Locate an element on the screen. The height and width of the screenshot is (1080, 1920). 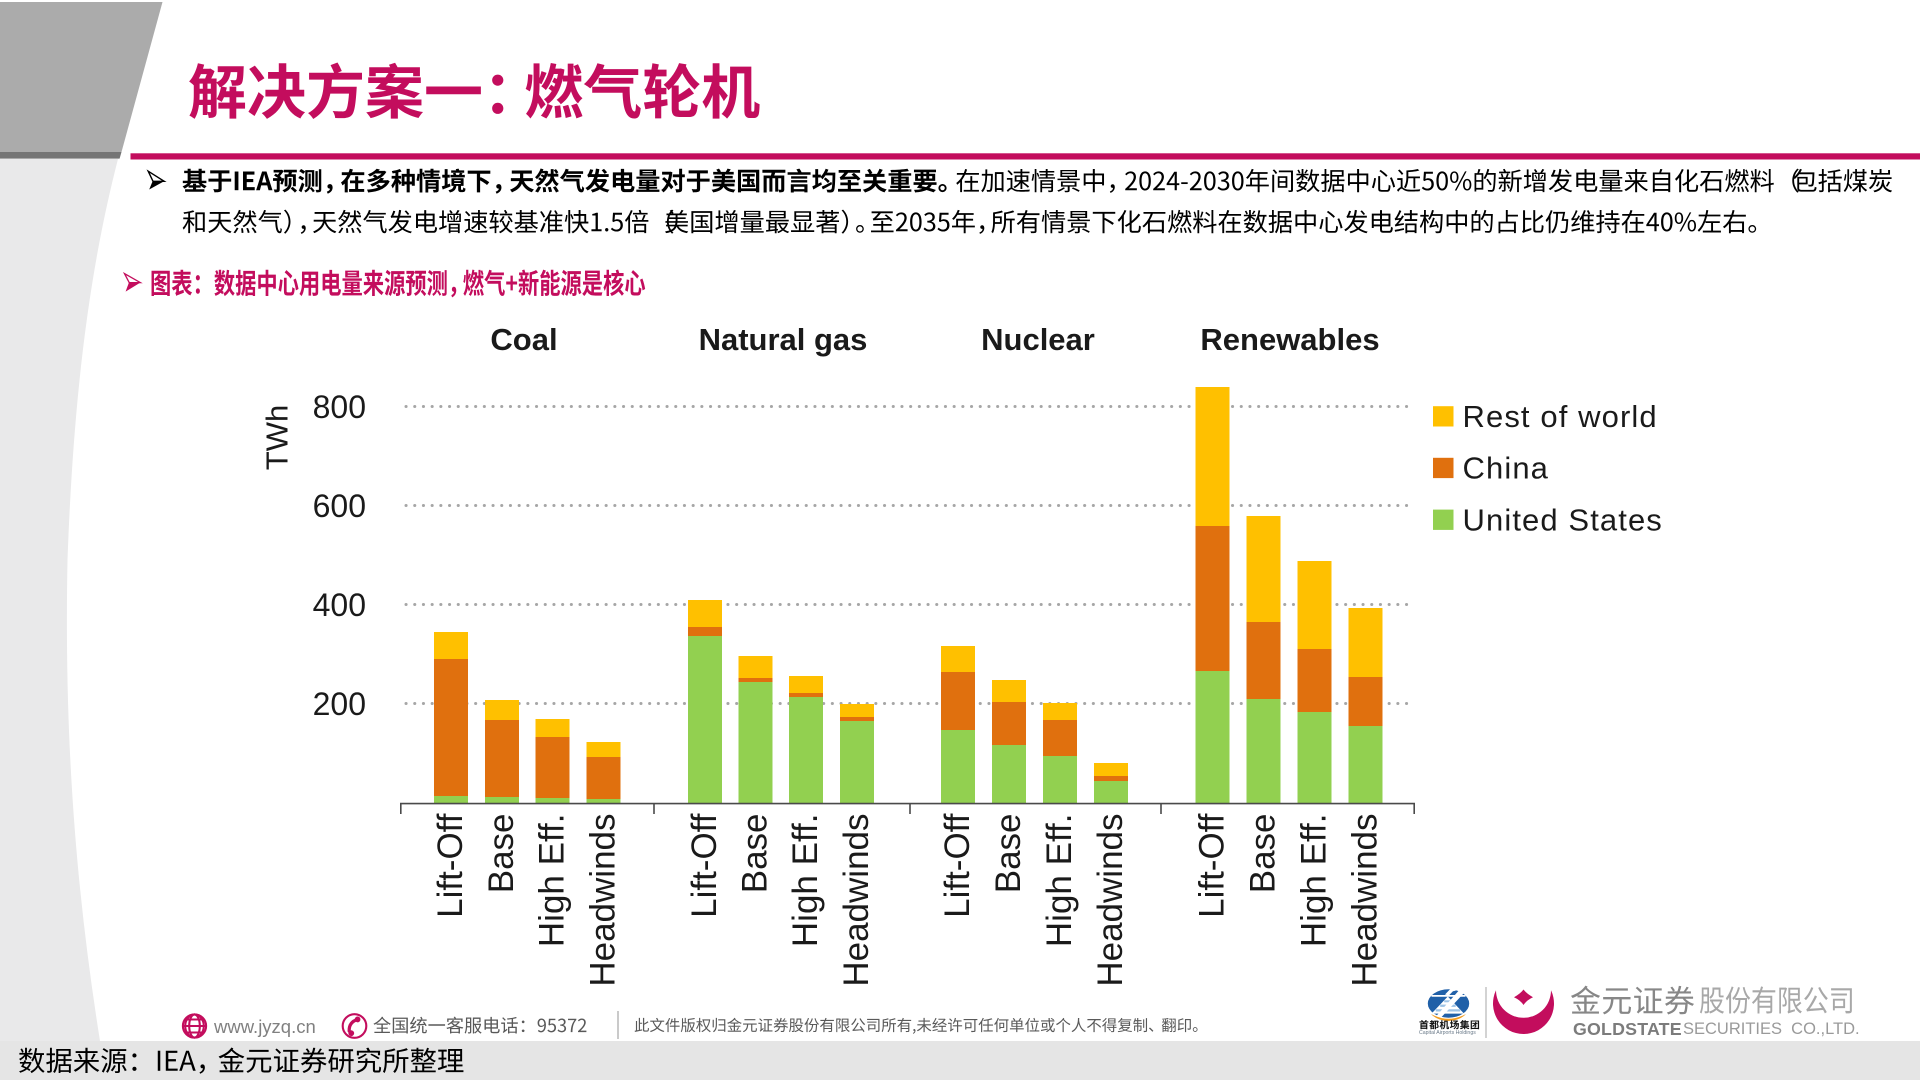
svg-text: TWh is located at coordinates (277, 437).